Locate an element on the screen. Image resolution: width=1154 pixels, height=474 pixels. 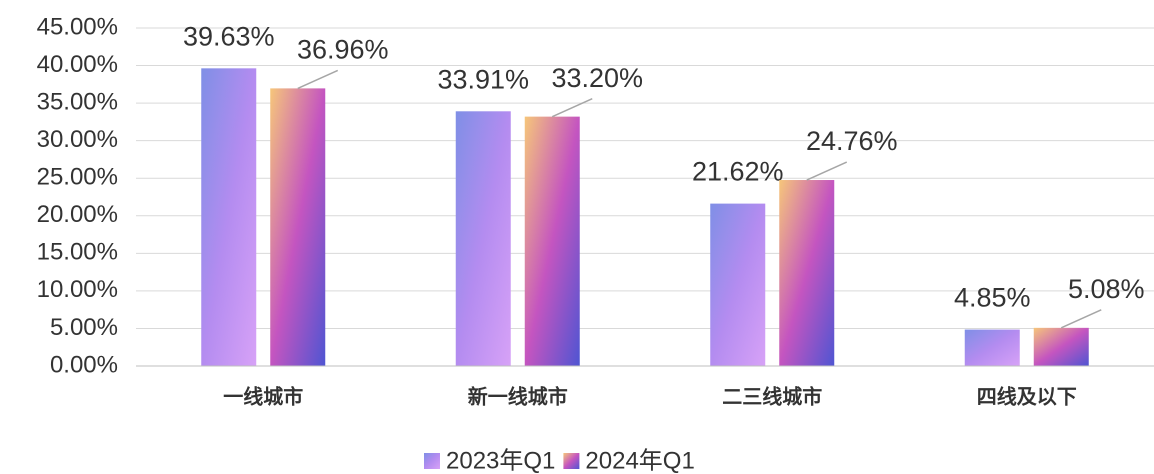
value-label: 24.76% is located at coordinates (852, 141).